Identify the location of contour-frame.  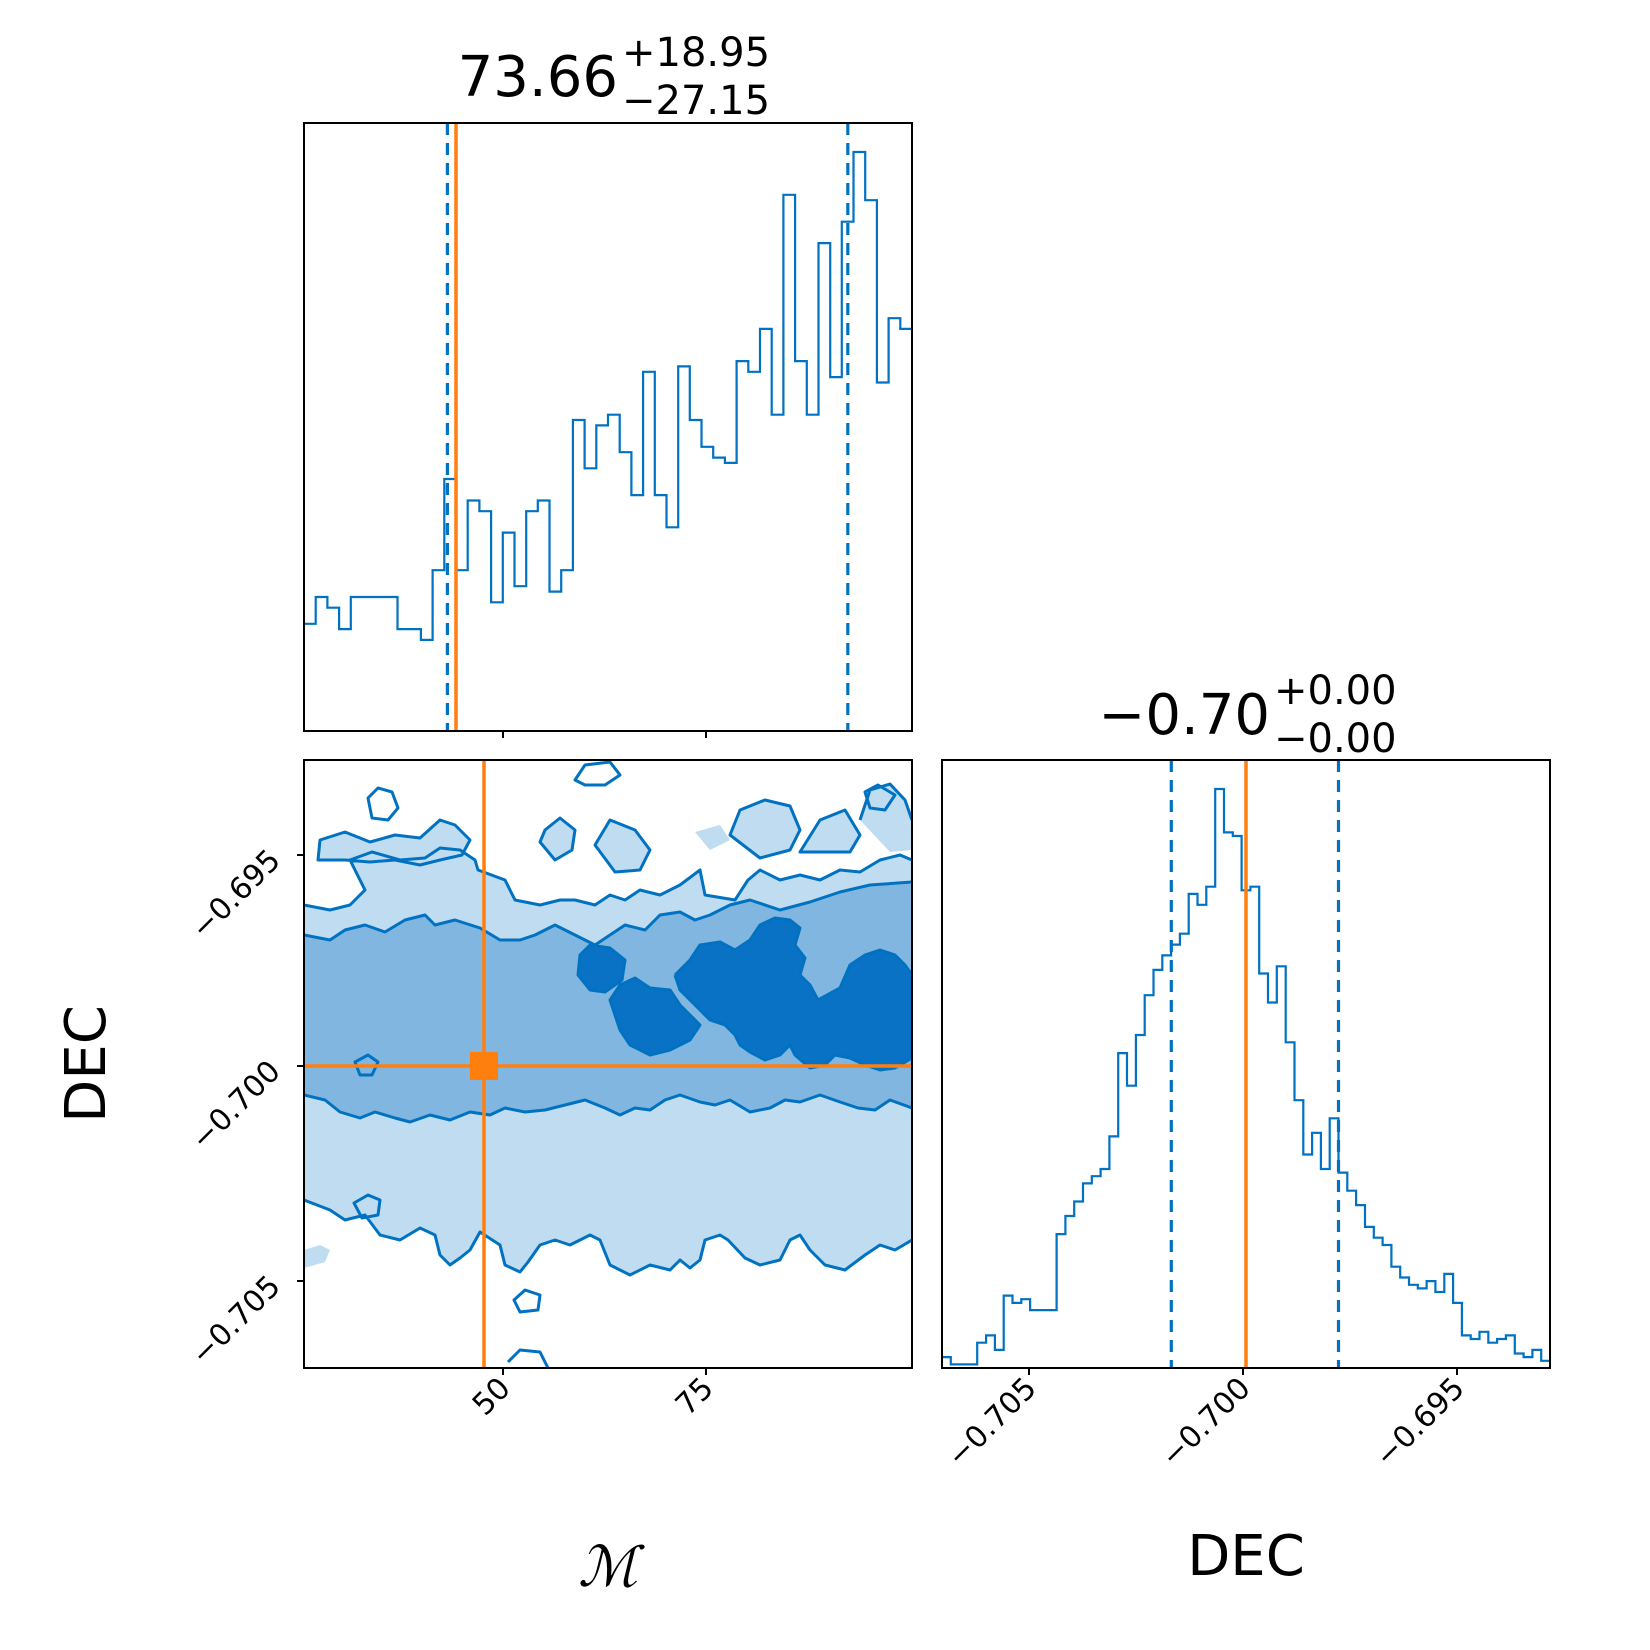
(608, 1064).